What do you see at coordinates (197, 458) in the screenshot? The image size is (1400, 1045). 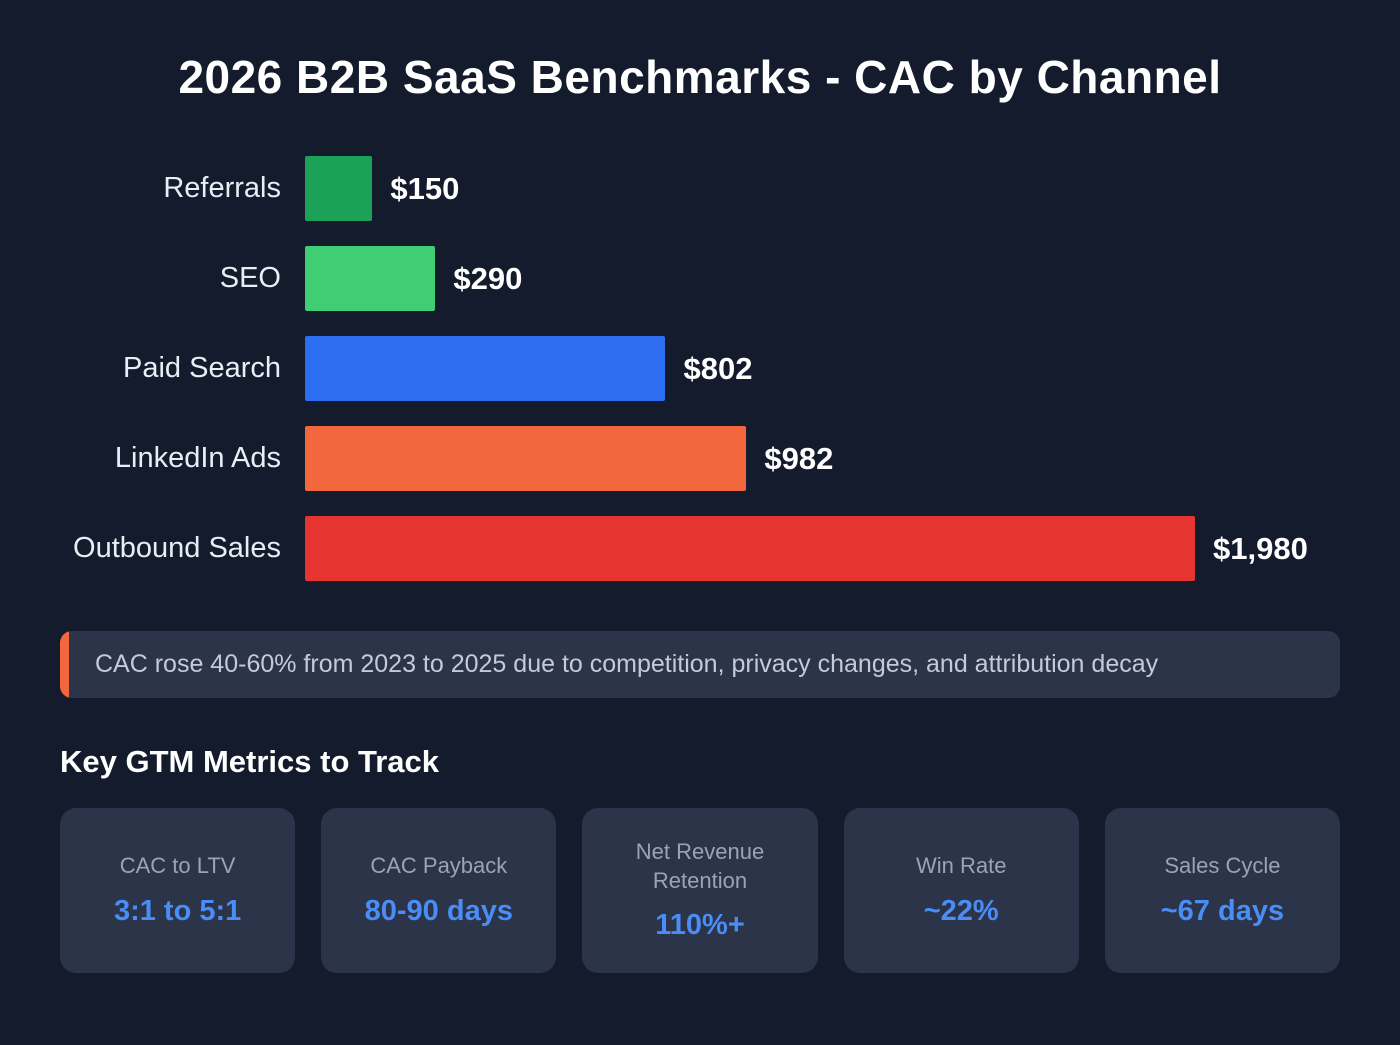 I see `category-label-linkedin-ads: LinkedIn Ads` at bounding box center [197, 458].